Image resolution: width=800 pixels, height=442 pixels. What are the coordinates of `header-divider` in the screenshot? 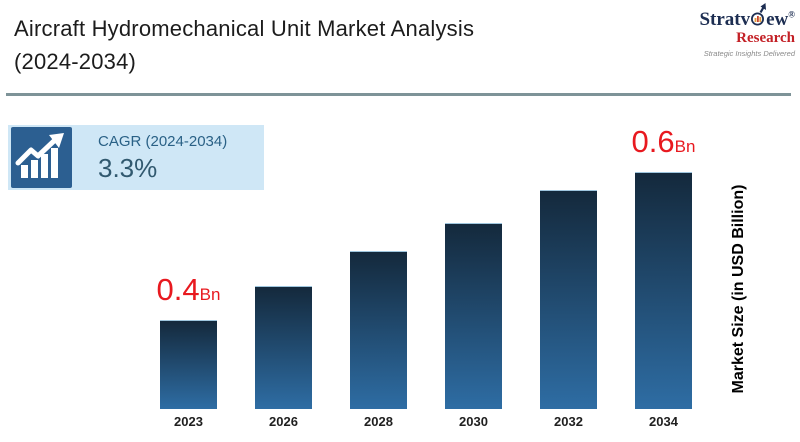 It's located at (398, 94).